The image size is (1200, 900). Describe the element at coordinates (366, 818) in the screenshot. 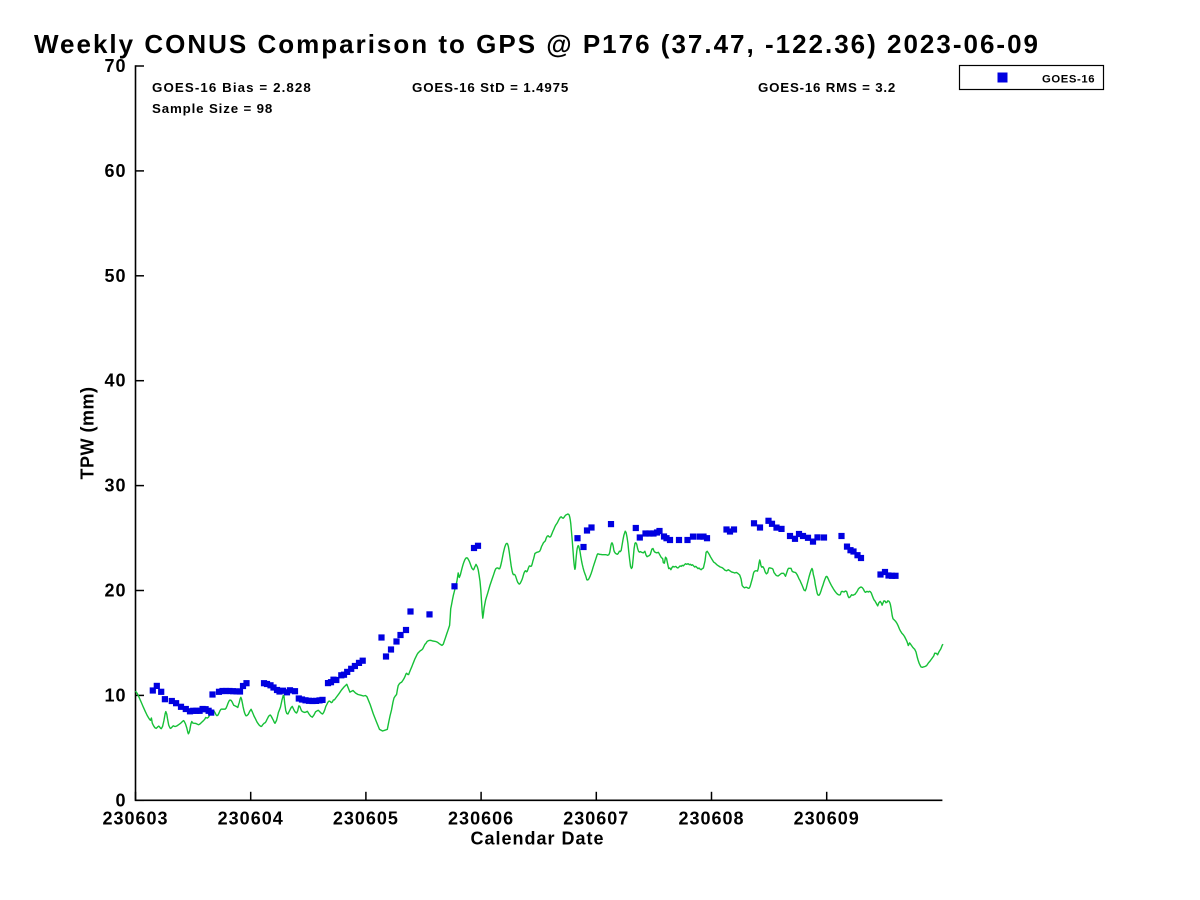

I see `svg-text: 230605` at that location.